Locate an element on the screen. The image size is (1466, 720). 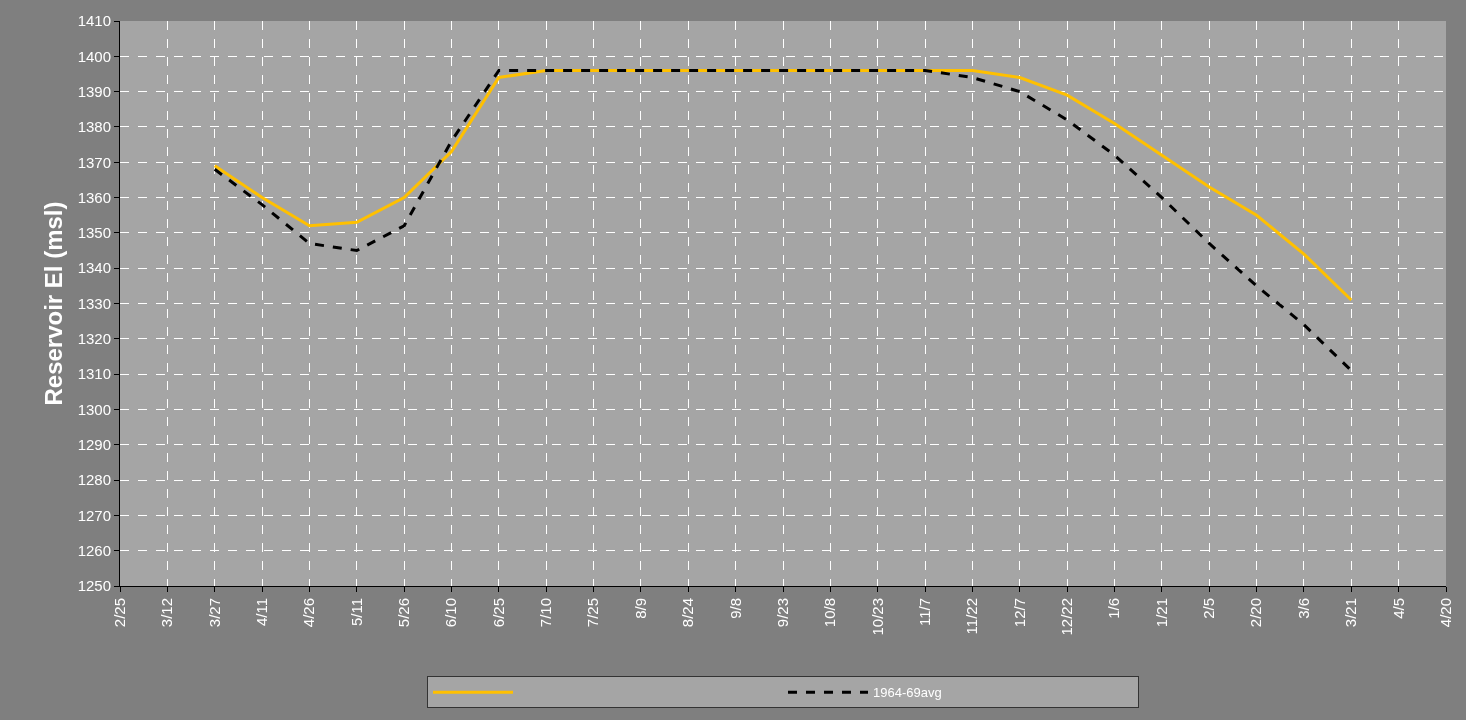
y-tick-label: 1380 is located at coordinates (94, 127).